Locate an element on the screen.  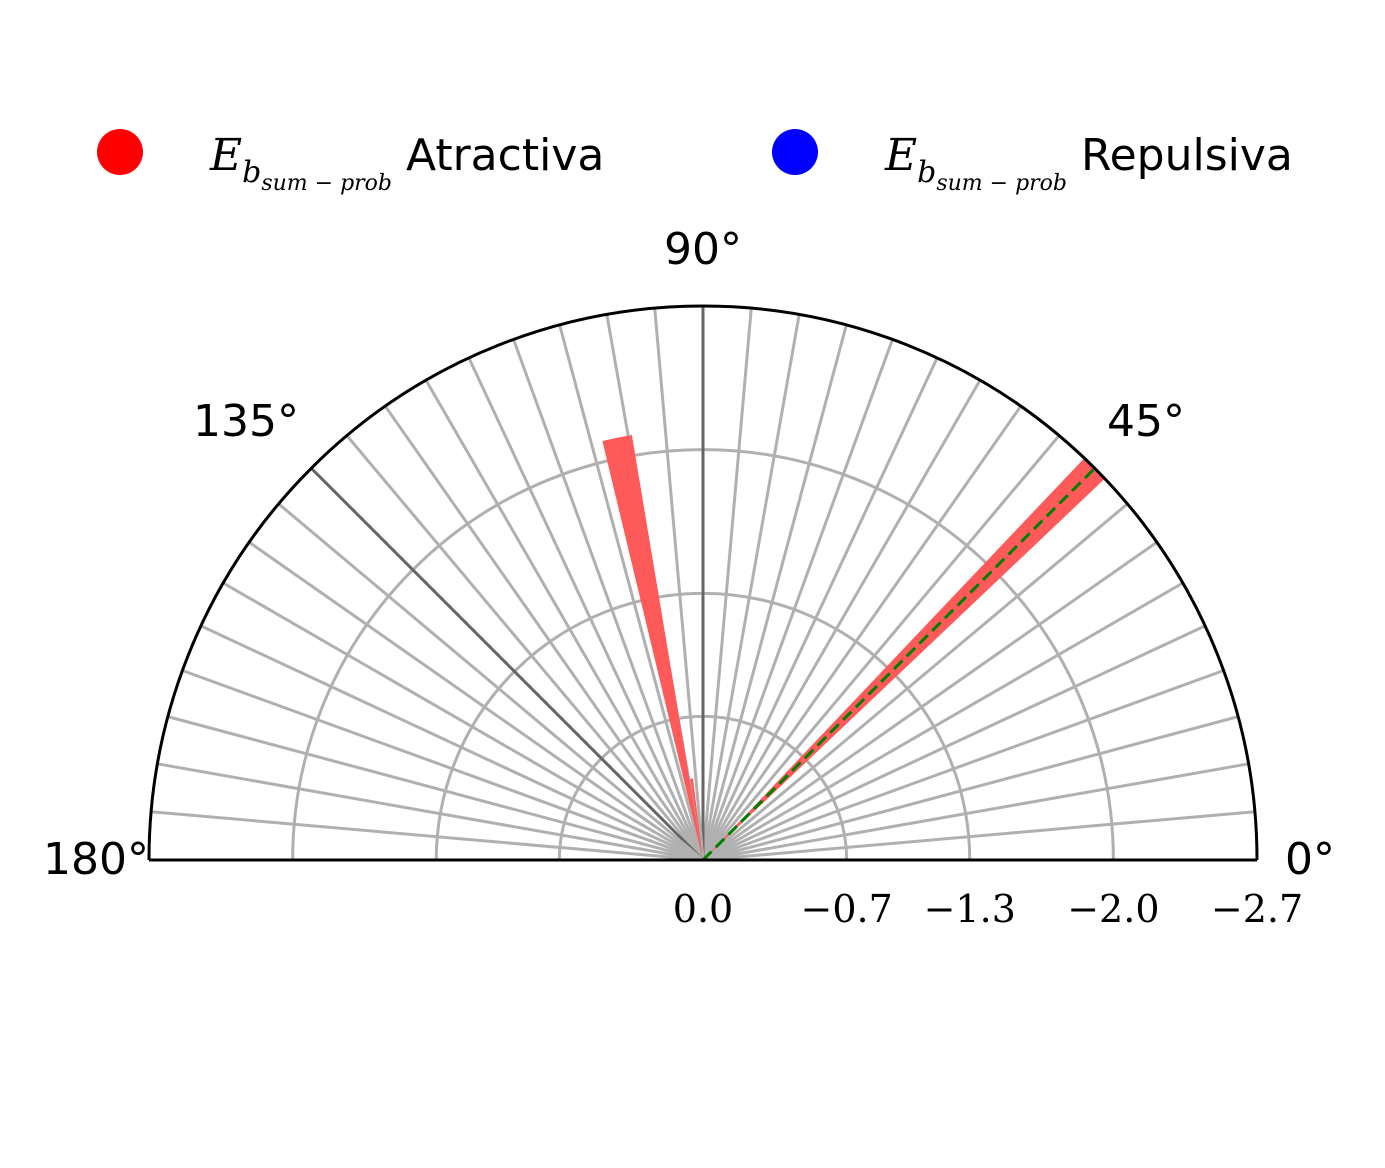
angle-tick-label: 180° is located at coordinates (96, 859).